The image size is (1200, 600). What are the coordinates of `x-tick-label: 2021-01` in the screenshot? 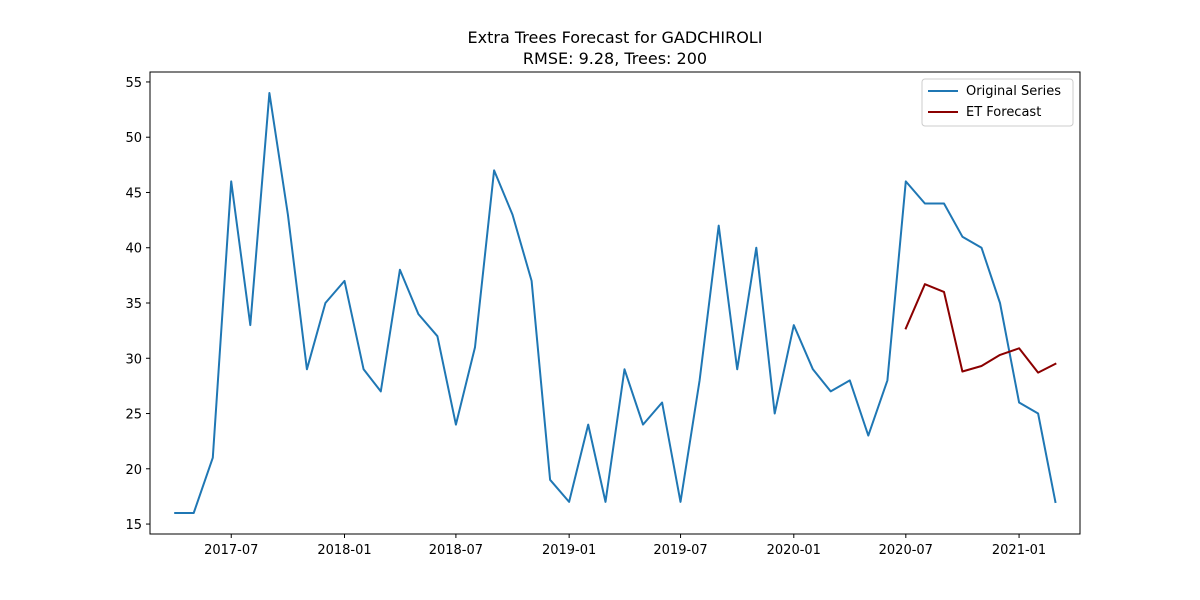 It's located at (1019, 550).